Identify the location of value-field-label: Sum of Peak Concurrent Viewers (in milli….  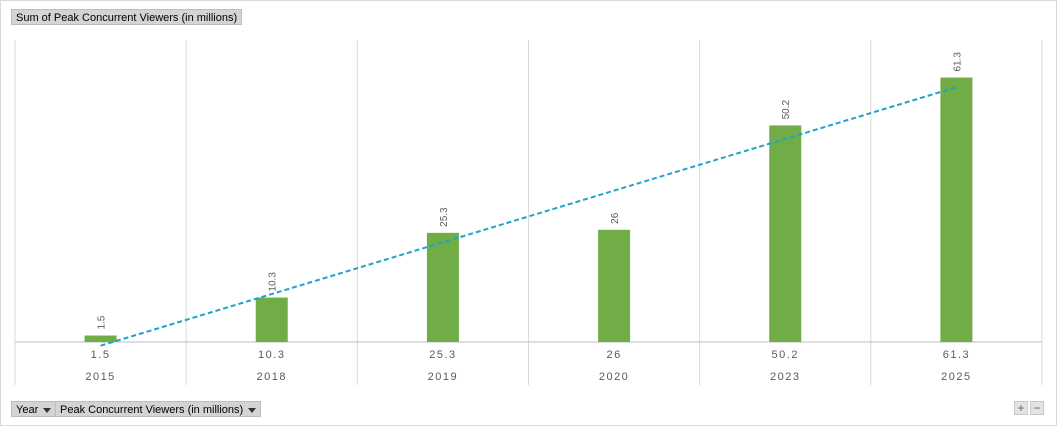
(127, 18).